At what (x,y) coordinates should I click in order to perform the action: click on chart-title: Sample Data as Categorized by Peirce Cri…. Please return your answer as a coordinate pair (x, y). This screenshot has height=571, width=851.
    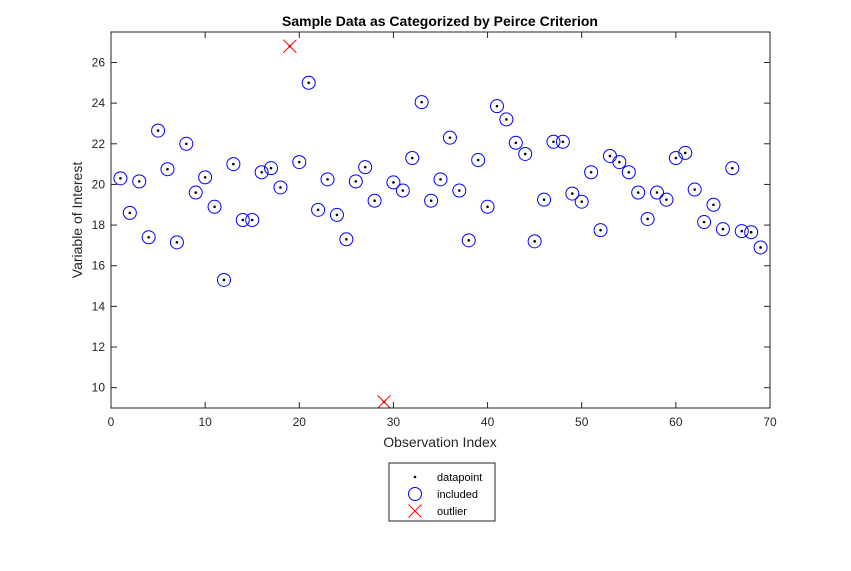
    Looking at the image, I should click on (440, 21).